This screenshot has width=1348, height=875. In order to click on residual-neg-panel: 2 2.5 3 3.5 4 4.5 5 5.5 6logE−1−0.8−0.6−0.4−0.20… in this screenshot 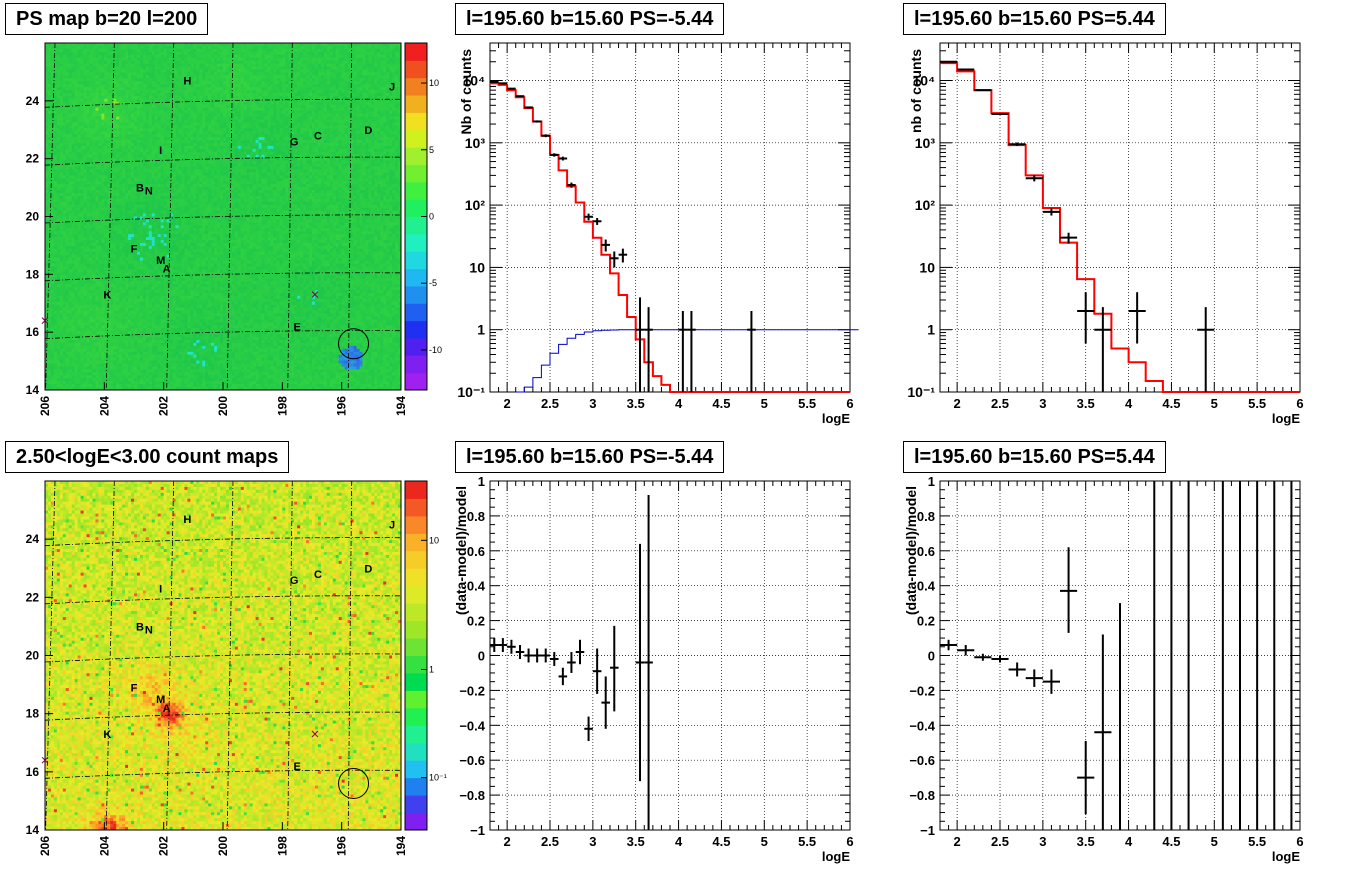, I will do `click(653, 669)`.